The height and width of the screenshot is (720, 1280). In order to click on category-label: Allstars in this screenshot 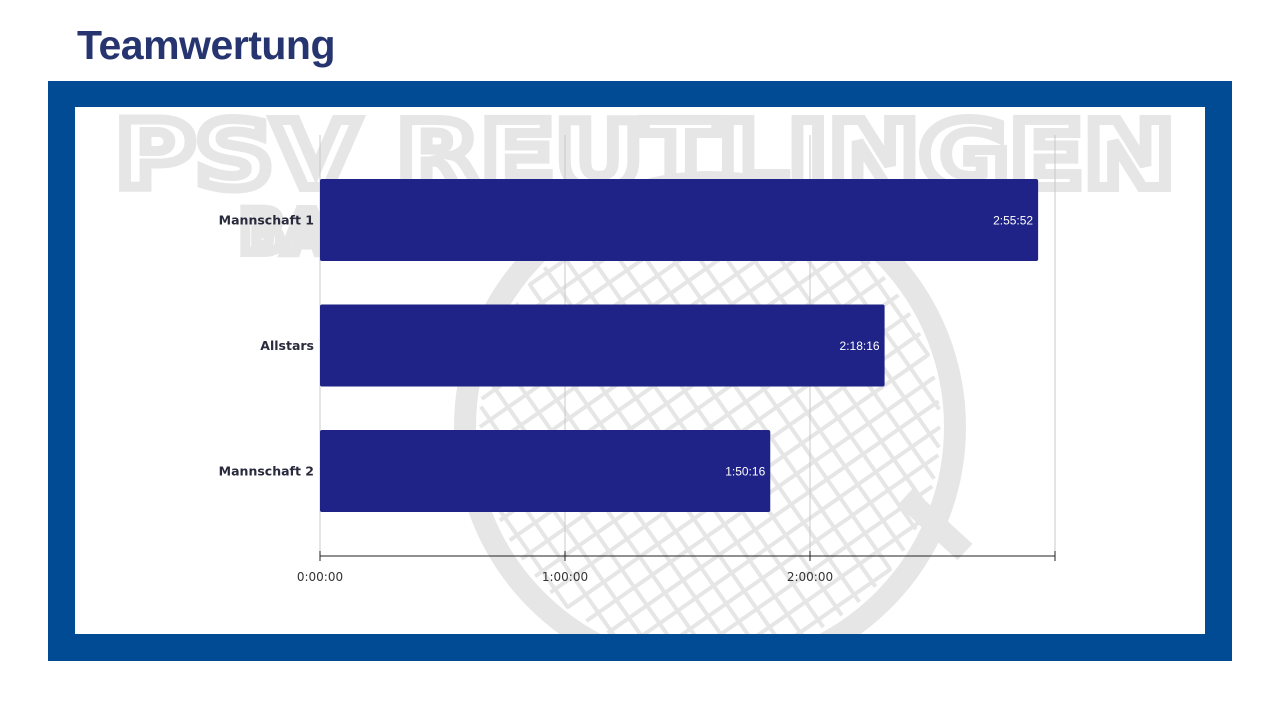, I will do `click(287, 345)`.